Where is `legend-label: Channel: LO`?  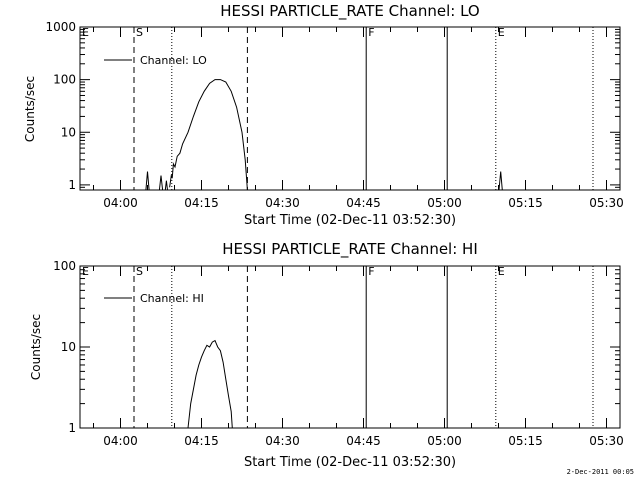
legend-label: Channel: LO is located at coordinates (173, 60).